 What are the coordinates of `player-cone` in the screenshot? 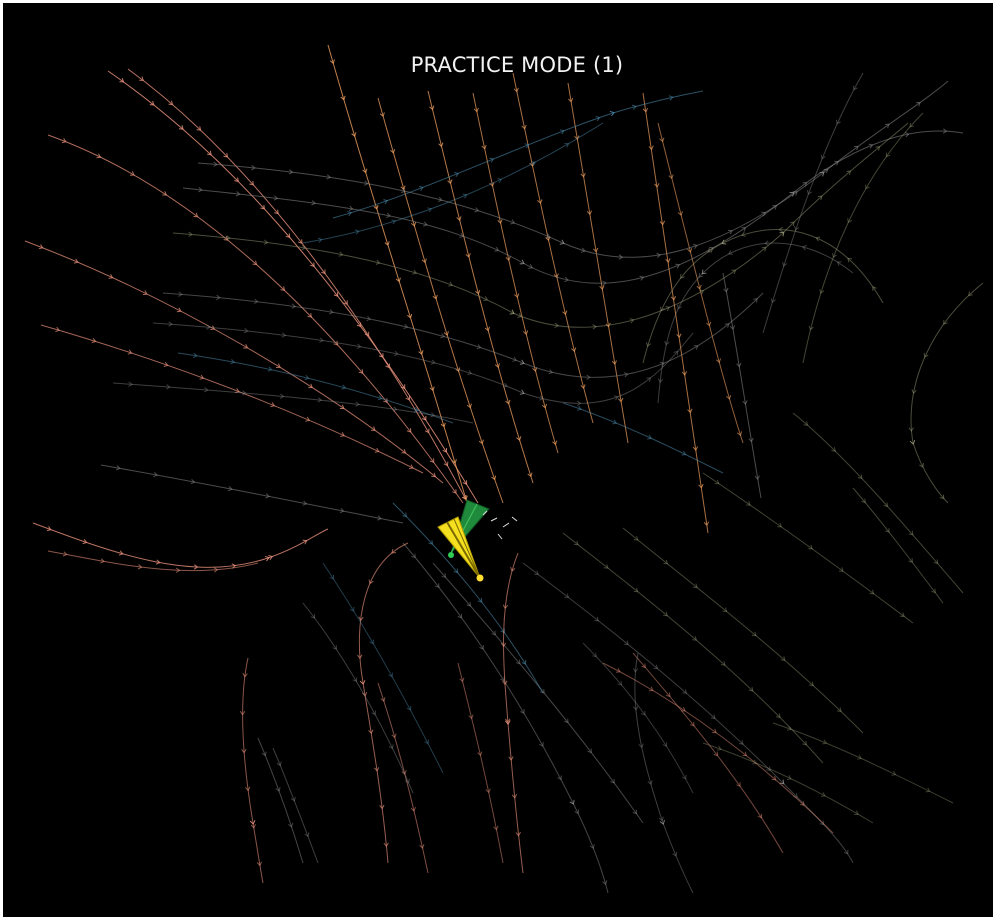 It's located at (460, 549).